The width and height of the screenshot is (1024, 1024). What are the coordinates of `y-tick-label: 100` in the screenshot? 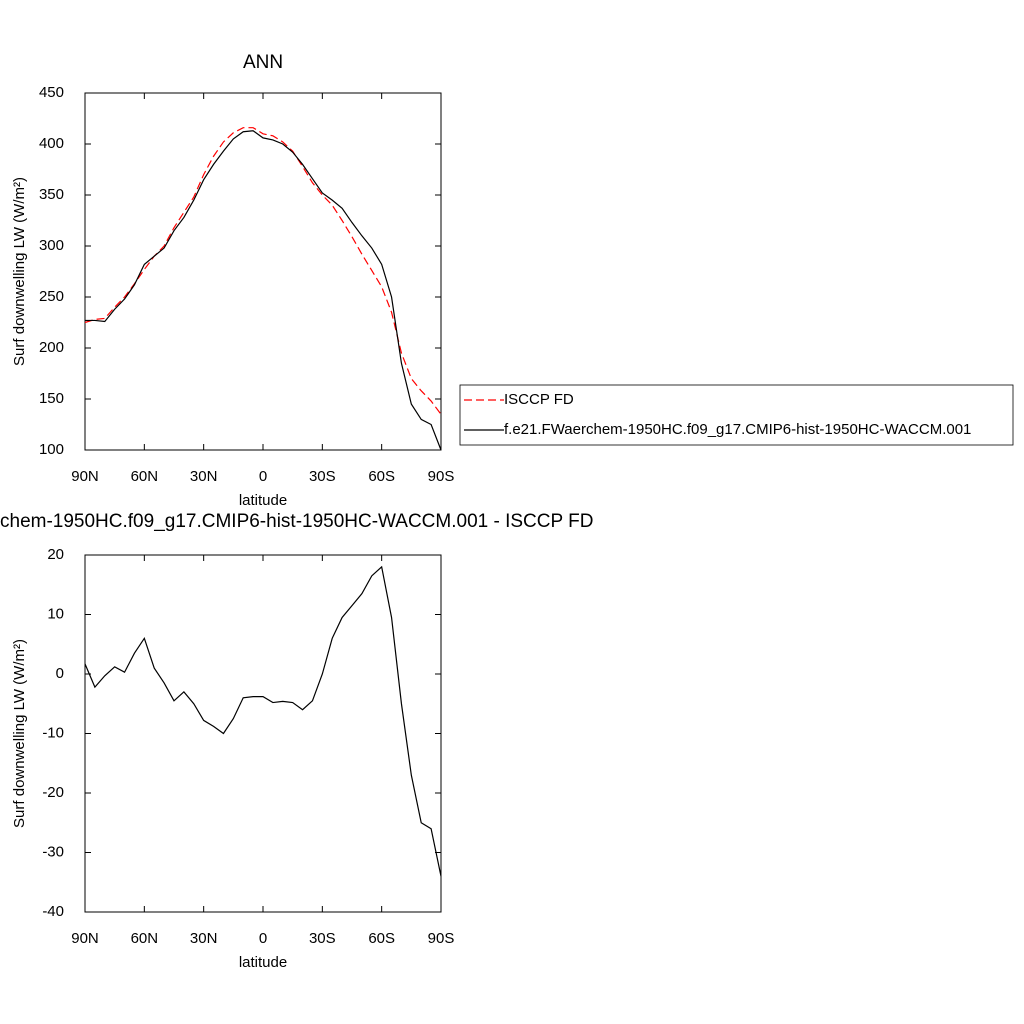 It's located at (51, 449).